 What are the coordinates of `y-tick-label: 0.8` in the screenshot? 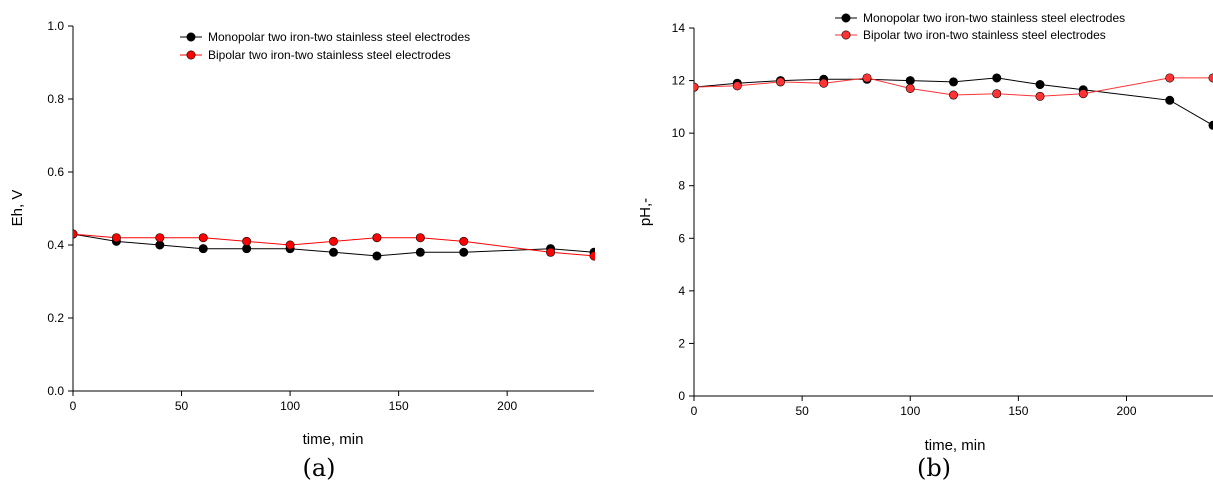 It's located at (55, 99).